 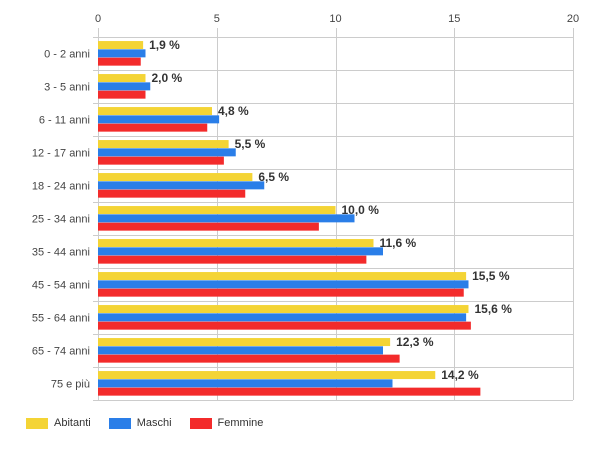 I want to click on data-label: 11,6 %, so click(x=398, y=243).